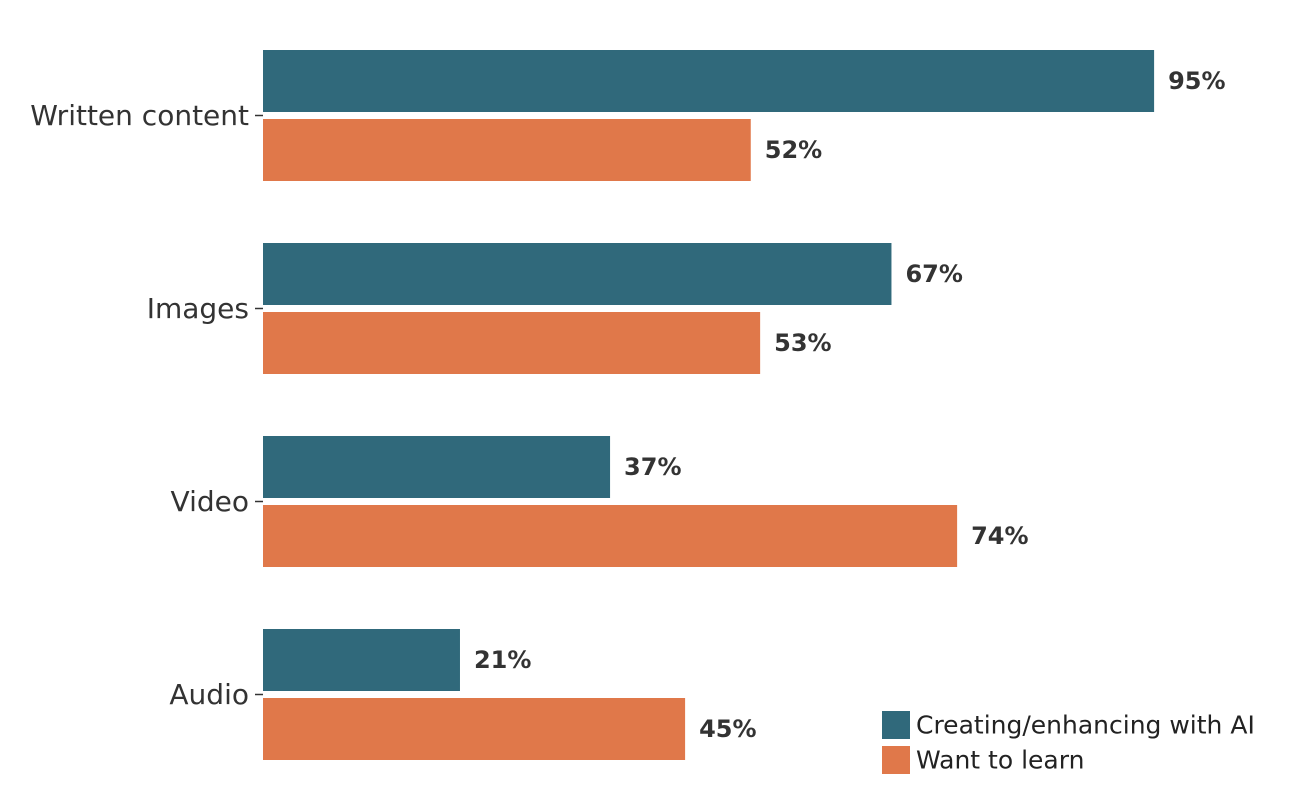  Describe the element at coordinates (146, 405) in the screenshot. I see `category-axis: Written content Images Video Audio` at that location.